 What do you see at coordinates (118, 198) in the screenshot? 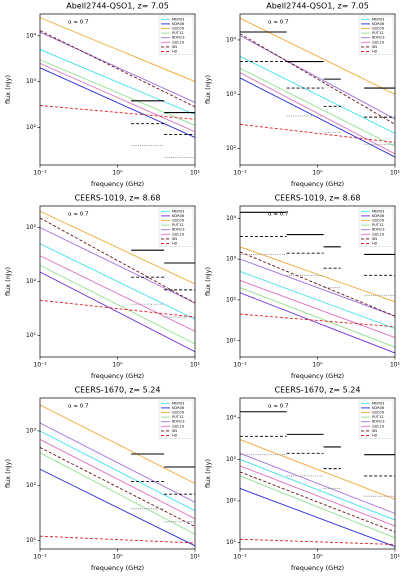
I see `panel-title: CEERS-1019, z= 8.68` at bounding box center [118, 198].